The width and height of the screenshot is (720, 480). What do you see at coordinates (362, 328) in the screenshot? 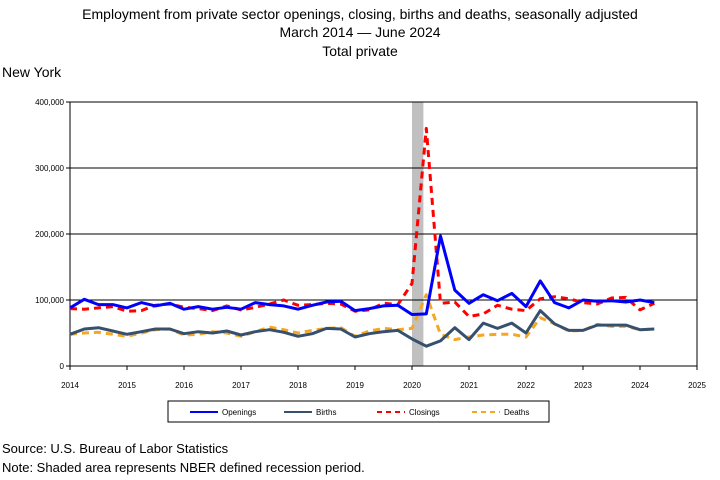
I see `series-line-births` at bounding box center [362, 328].